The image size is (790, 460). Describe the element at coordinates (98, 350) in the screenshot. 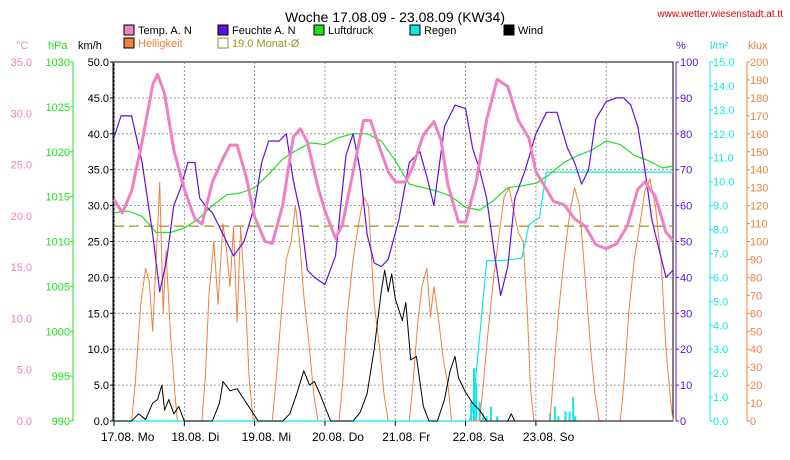

I see `wind-tick-label: 10.0` at that location.